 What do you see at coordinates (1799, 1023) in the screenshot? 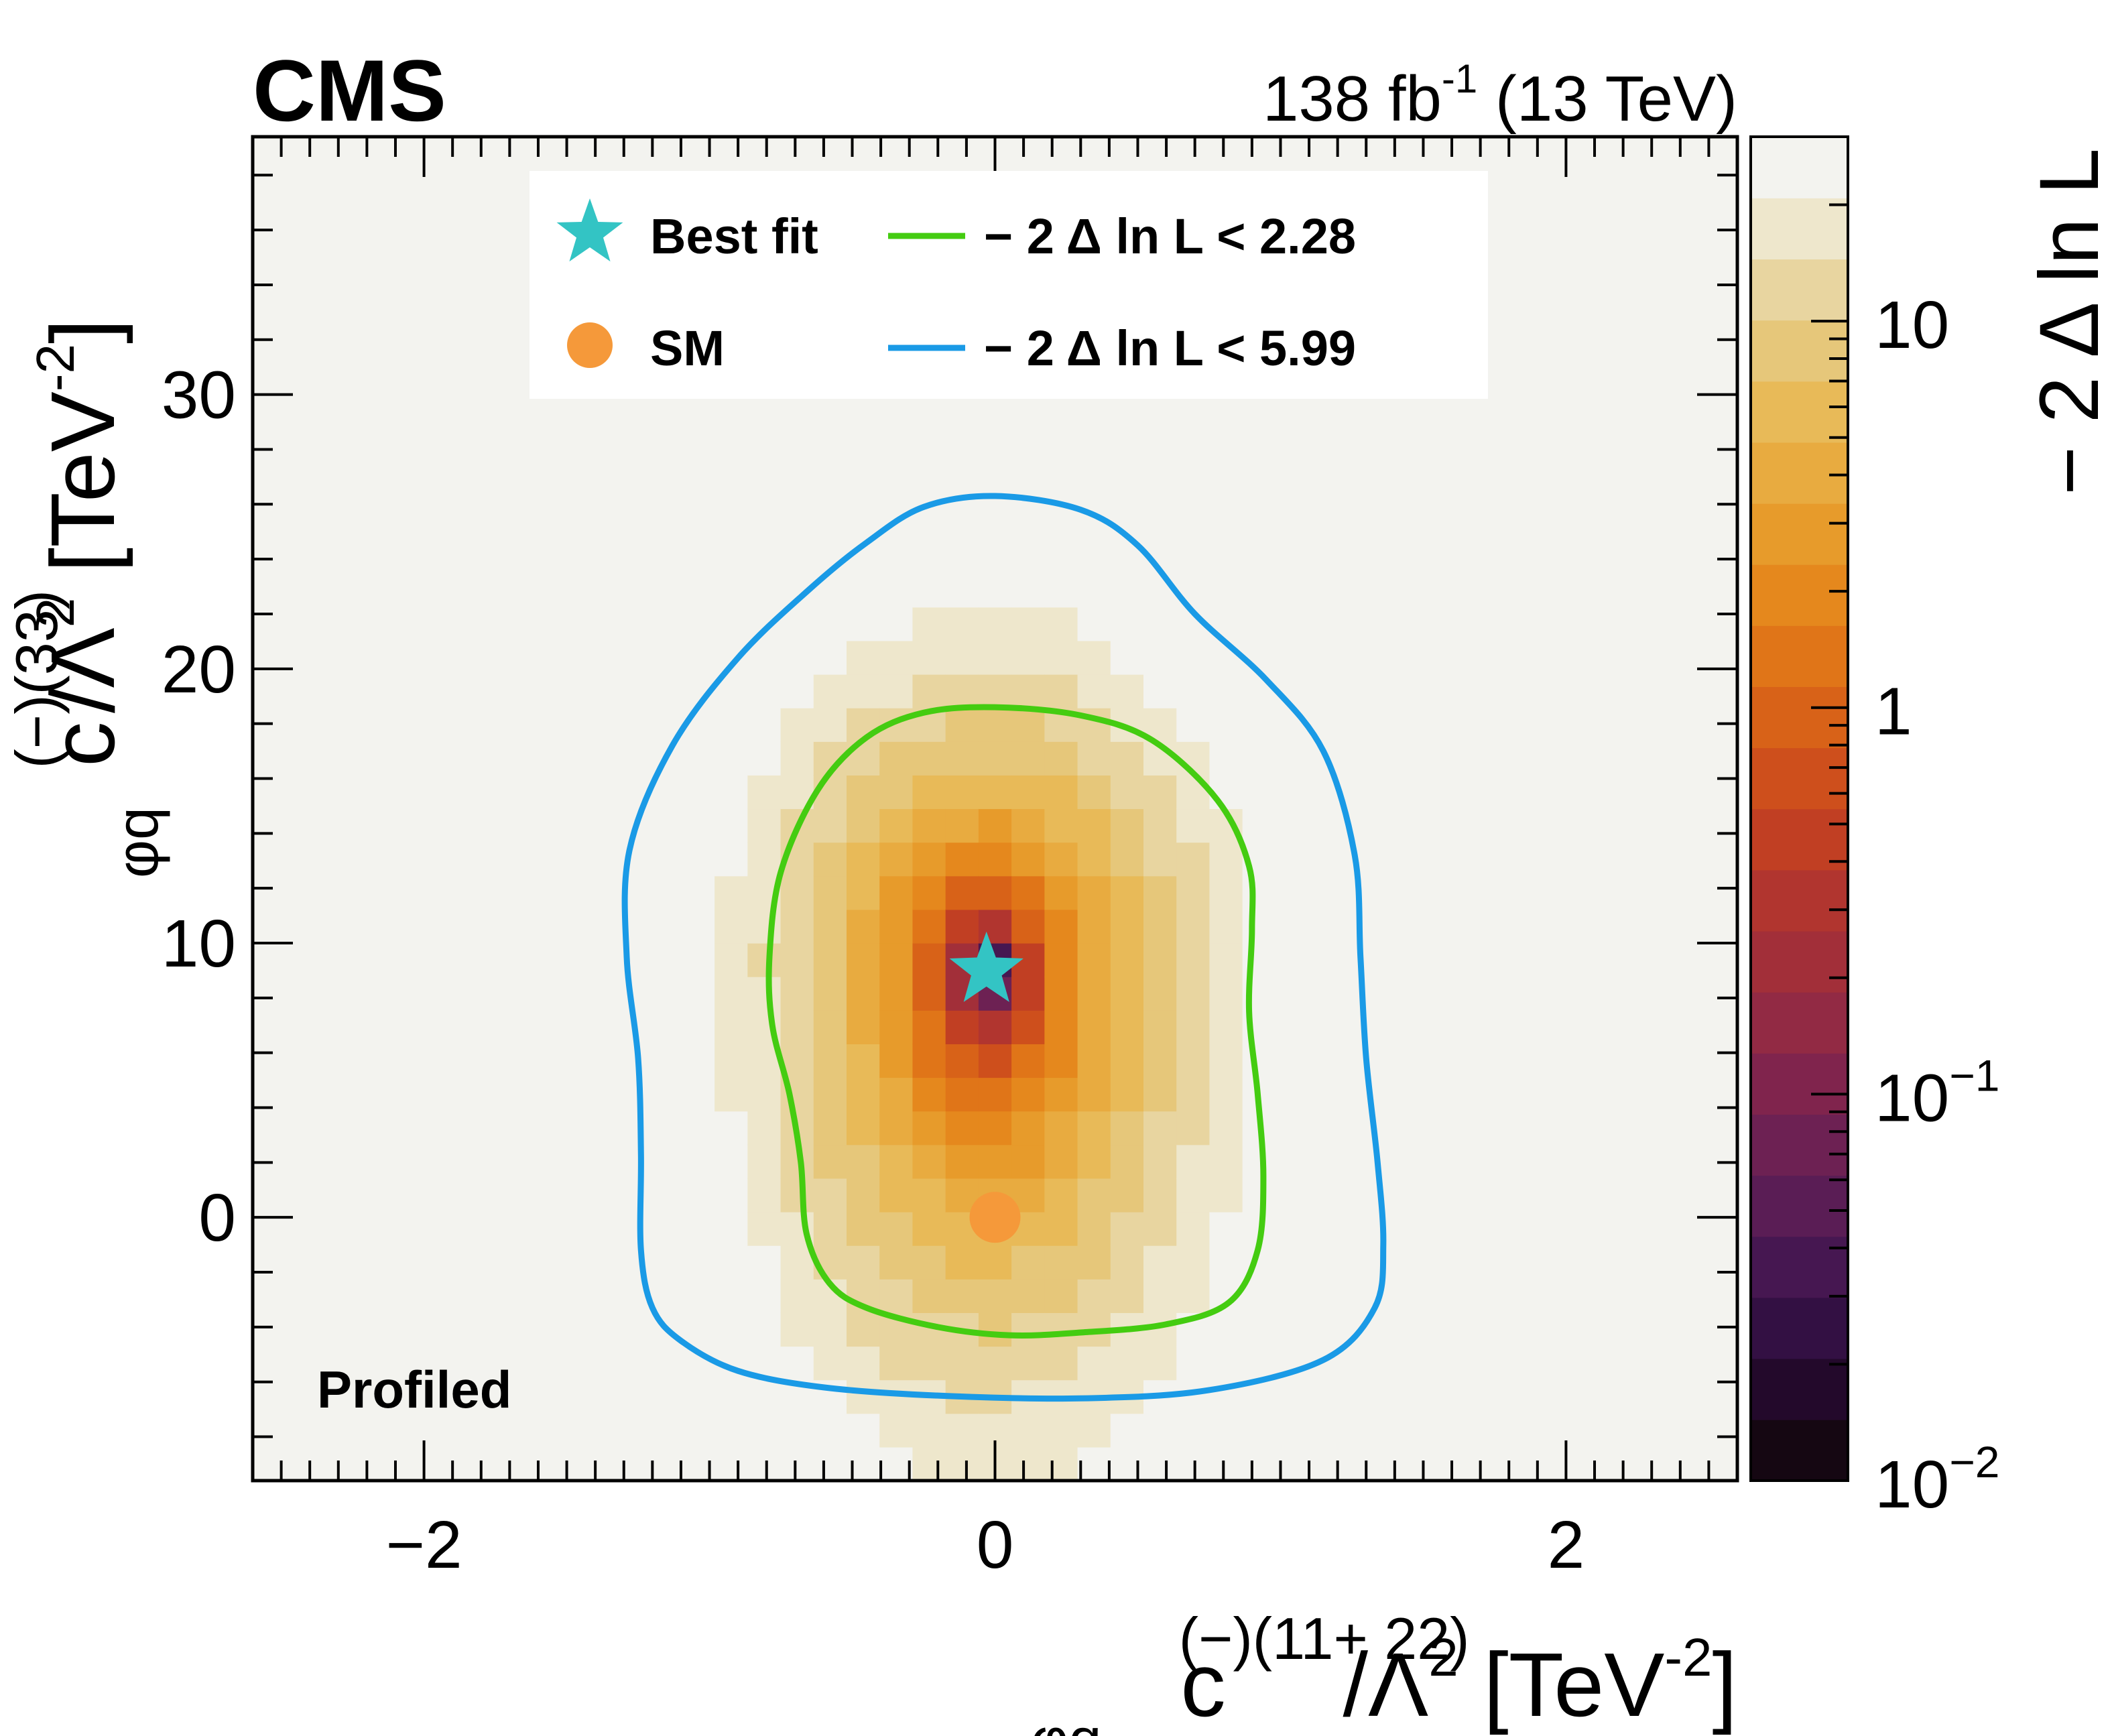
I see `colorbar-segment` at bounding box center [1799, 1023].